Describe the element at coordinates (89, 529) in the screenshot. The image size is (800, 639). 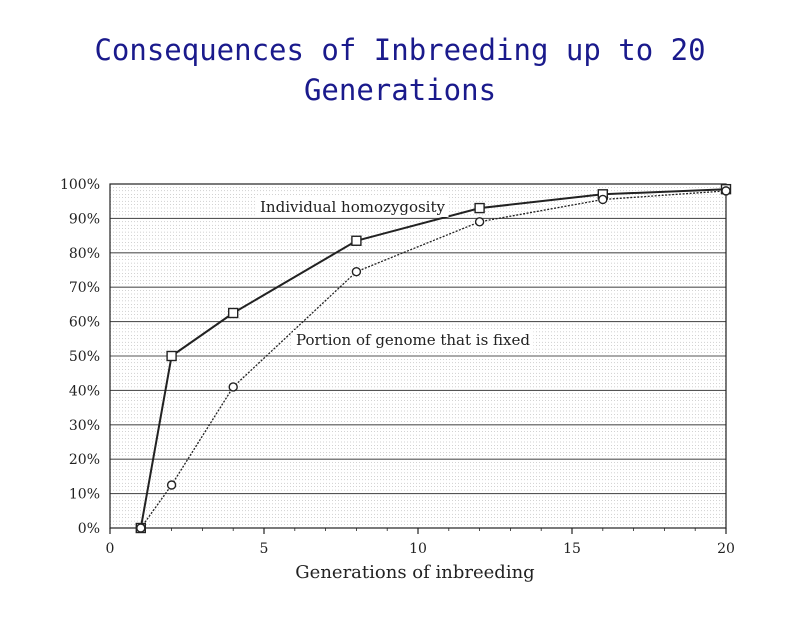
I see `y-tick-label: 0%` at that location.